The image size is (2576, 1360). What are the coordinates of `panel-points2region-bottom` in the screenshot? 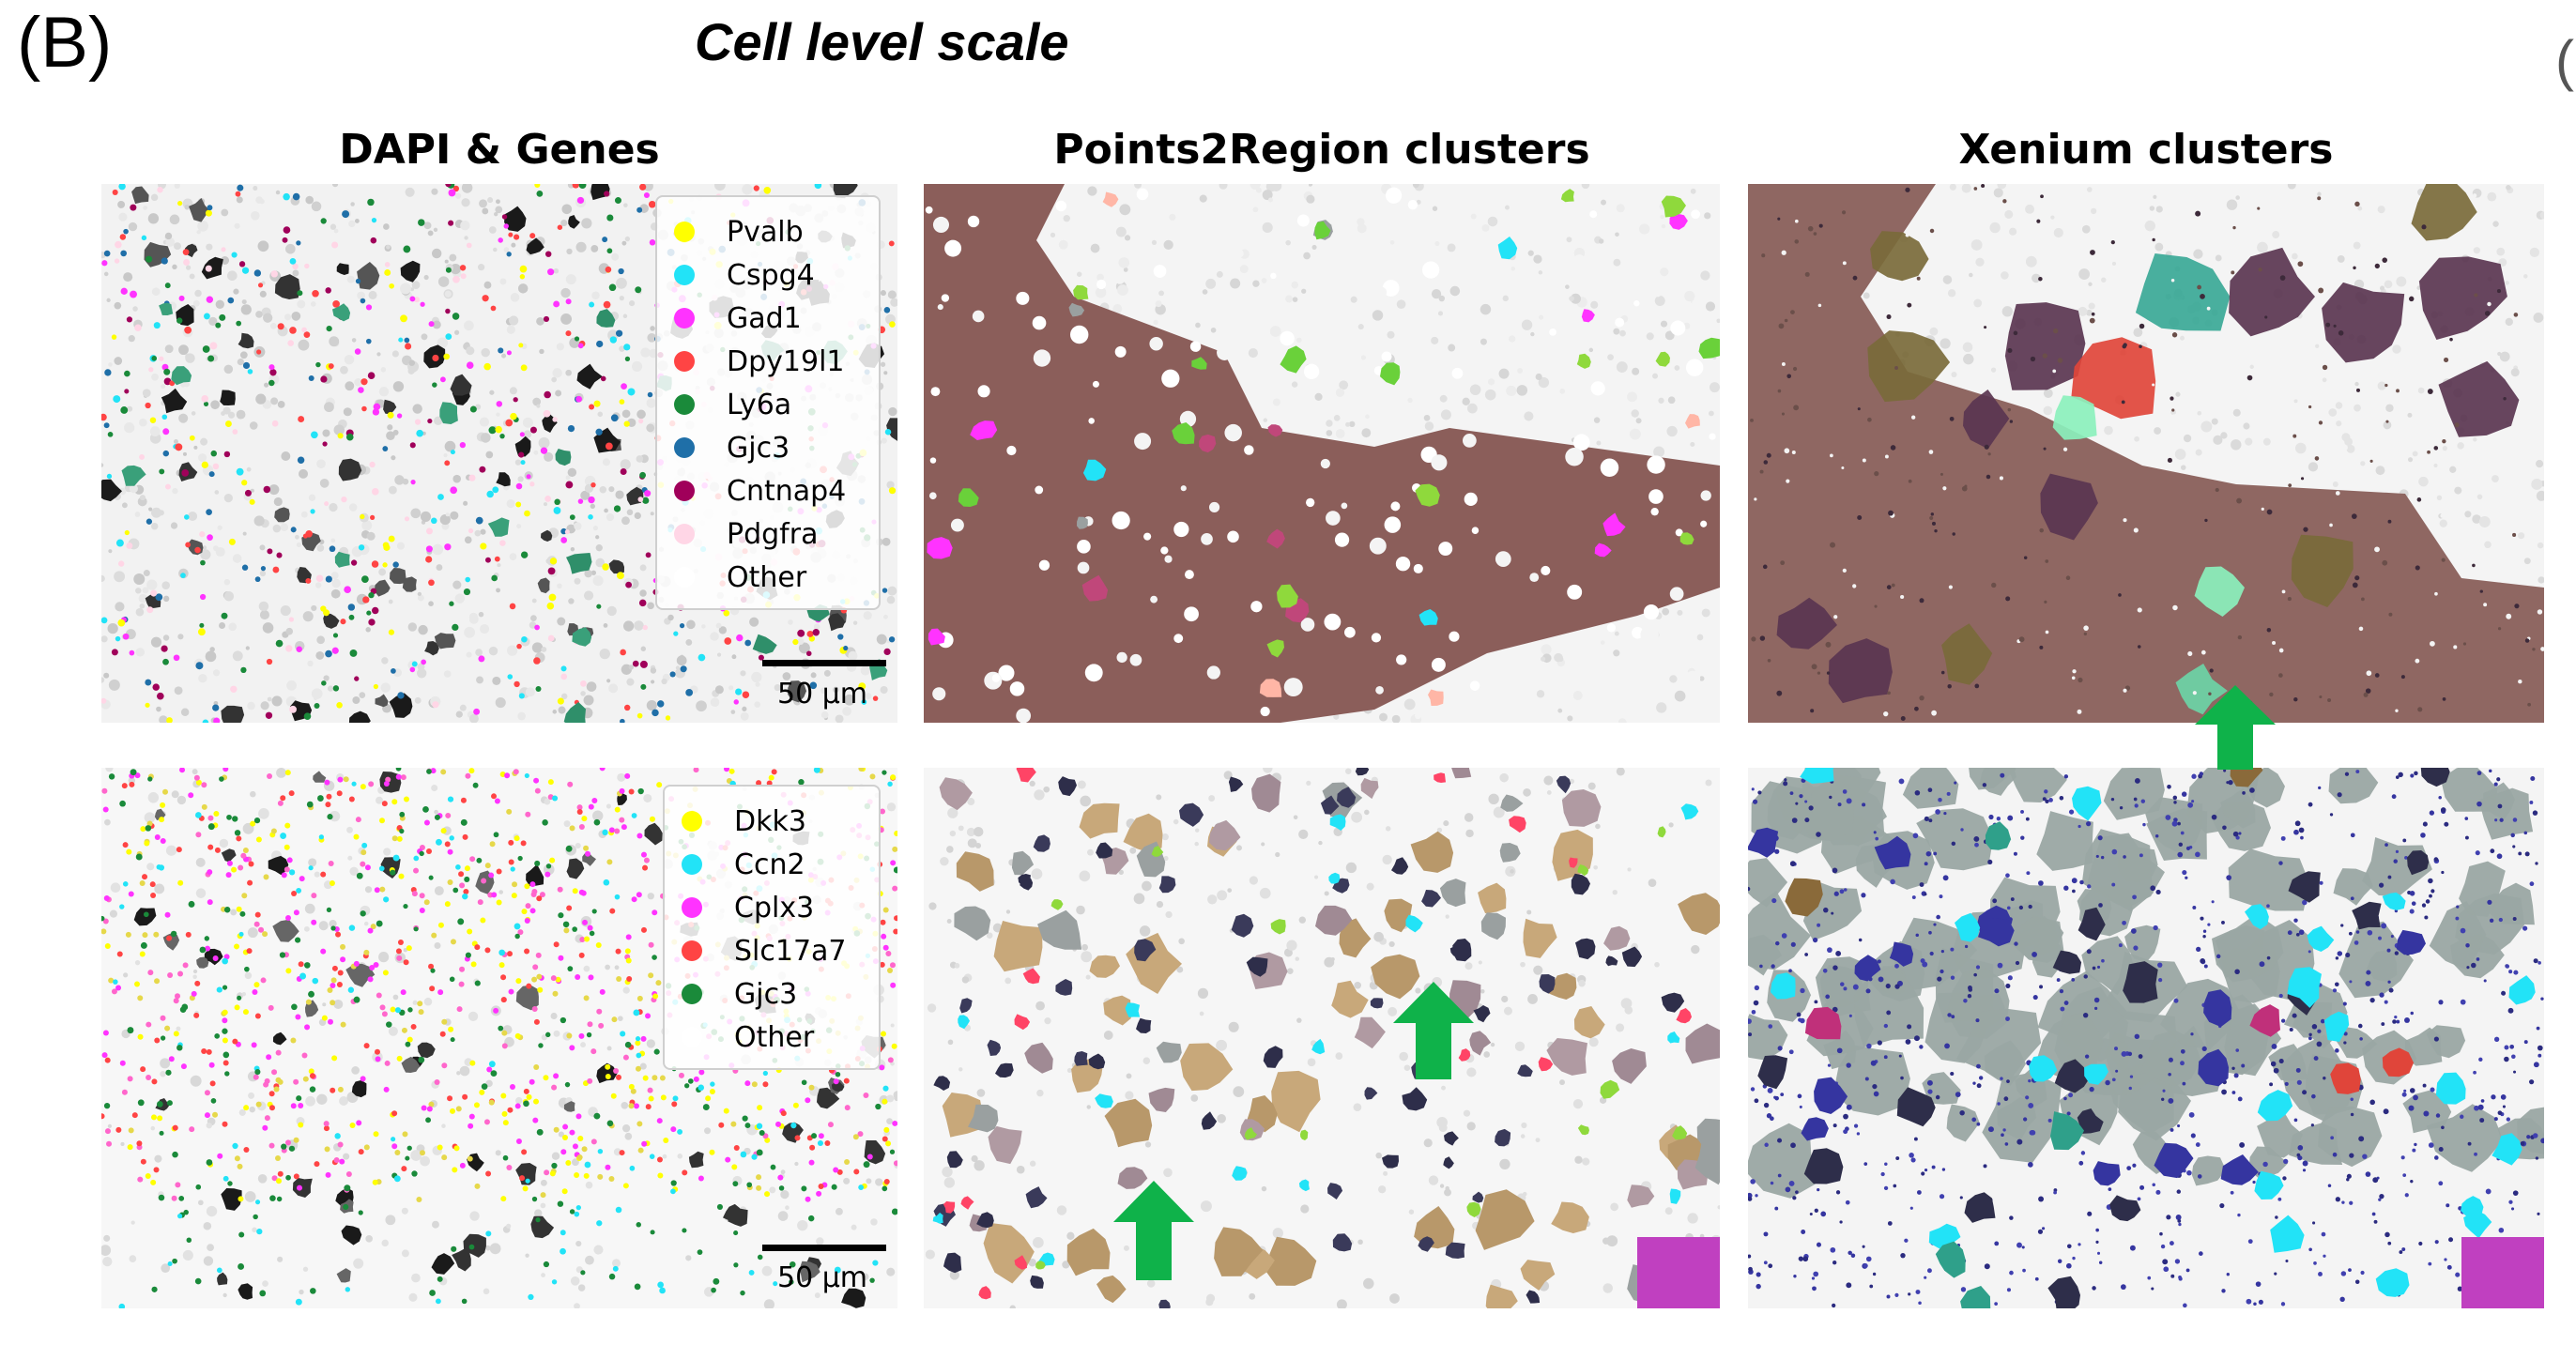 It's located at (1322, 1038).